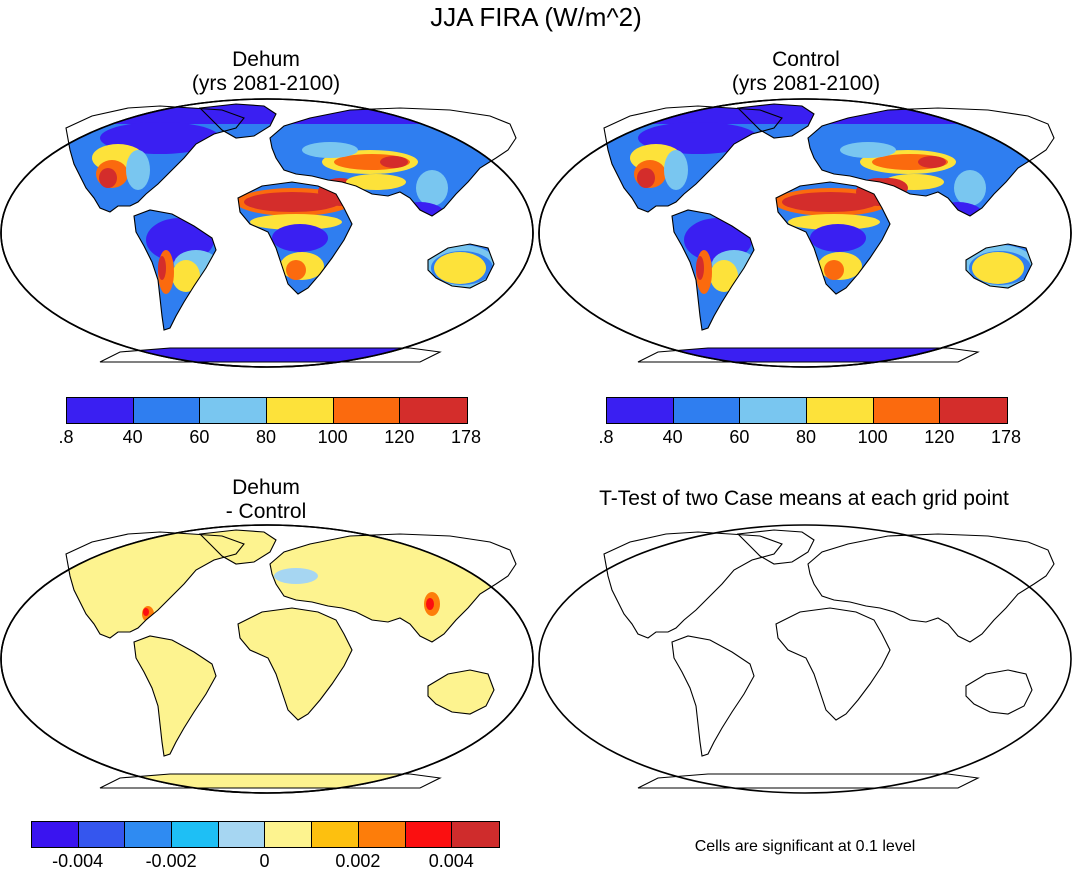 Image resolution: width=1072 pixels, height=871 pixels. What do you see at coordinates (536, 17) in the screenshot?
I see `figure-title: JJA FIRA (W/m^2)` at bounding box center [536, 17].